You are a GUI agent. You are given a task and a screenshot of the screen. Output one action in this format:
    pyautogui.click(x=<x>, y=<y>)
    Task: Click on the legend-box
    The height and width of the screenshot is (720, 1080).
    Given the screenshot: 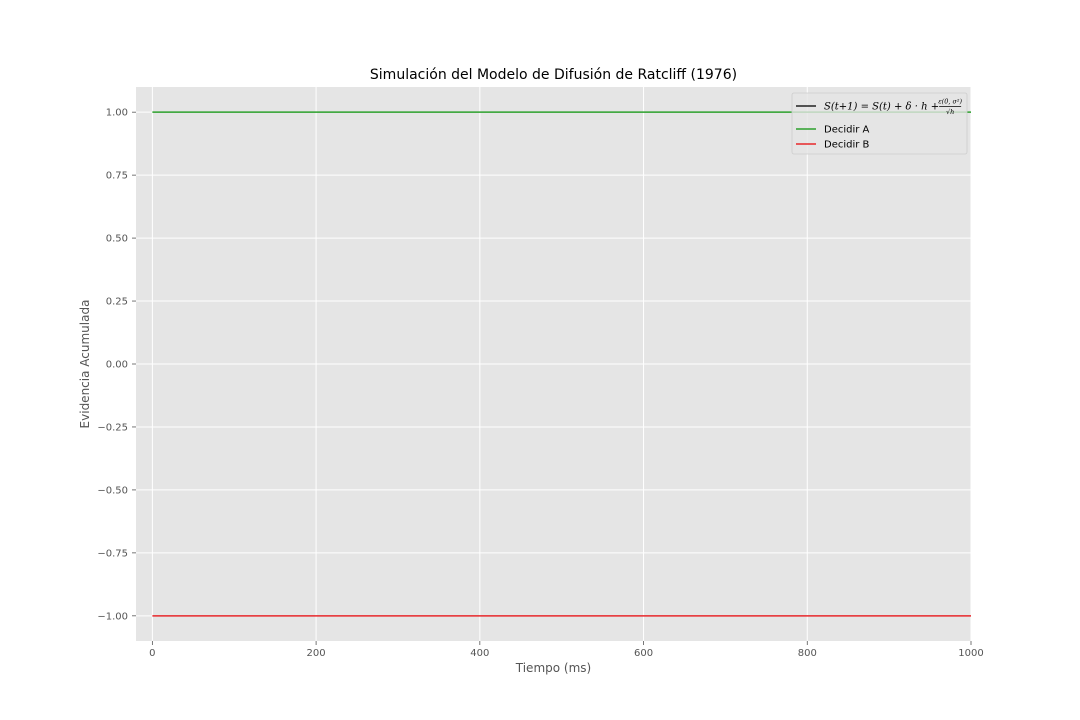 What is the action you would take?
    pyautogui.click(x=879, y=123)
    